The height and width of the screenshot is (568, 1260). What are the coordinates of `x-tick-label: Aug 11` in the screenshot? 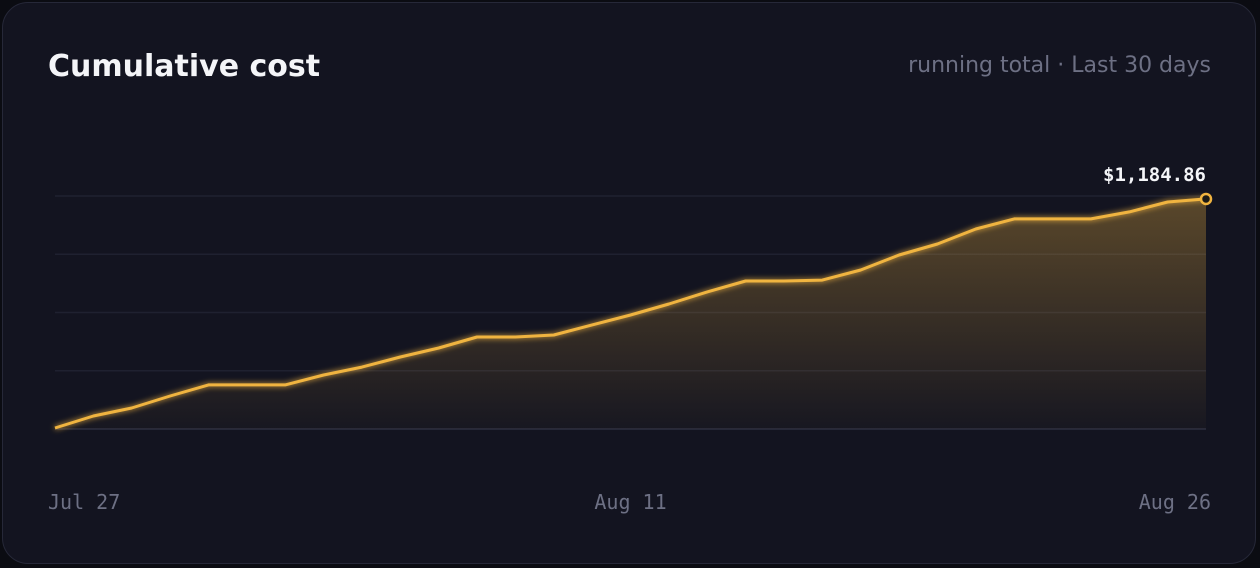 It's located at (630, 502).